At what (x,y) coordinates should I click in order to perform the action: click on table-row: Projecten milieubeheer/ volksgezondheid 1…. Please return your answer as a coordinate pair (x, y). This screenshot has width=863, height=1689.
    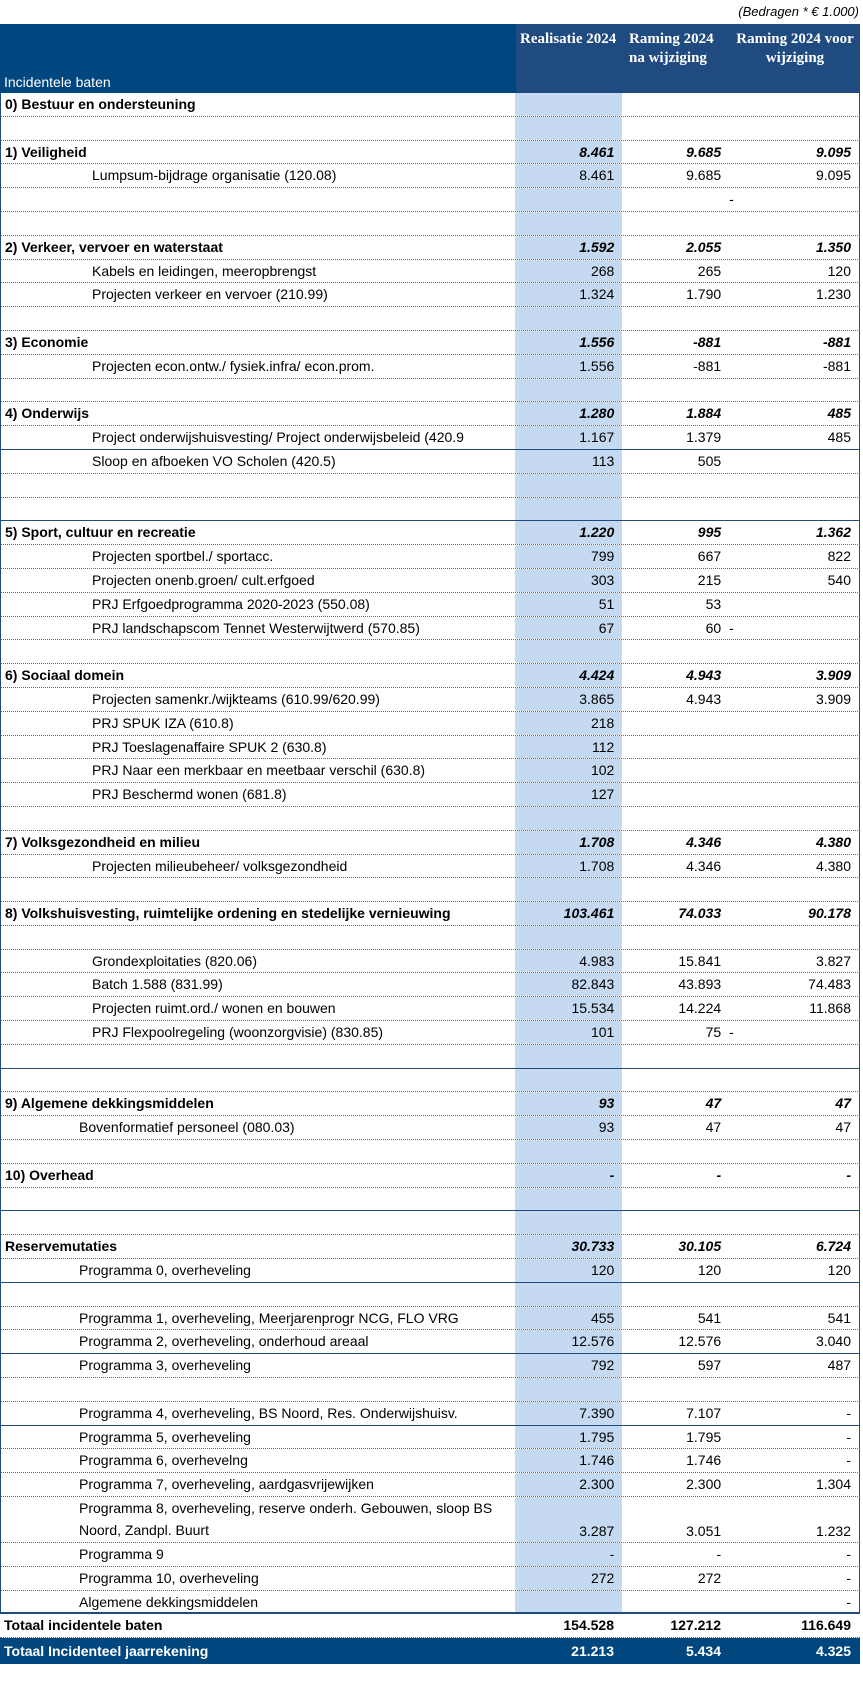
    Looking at the image, I should click on (430, 866).